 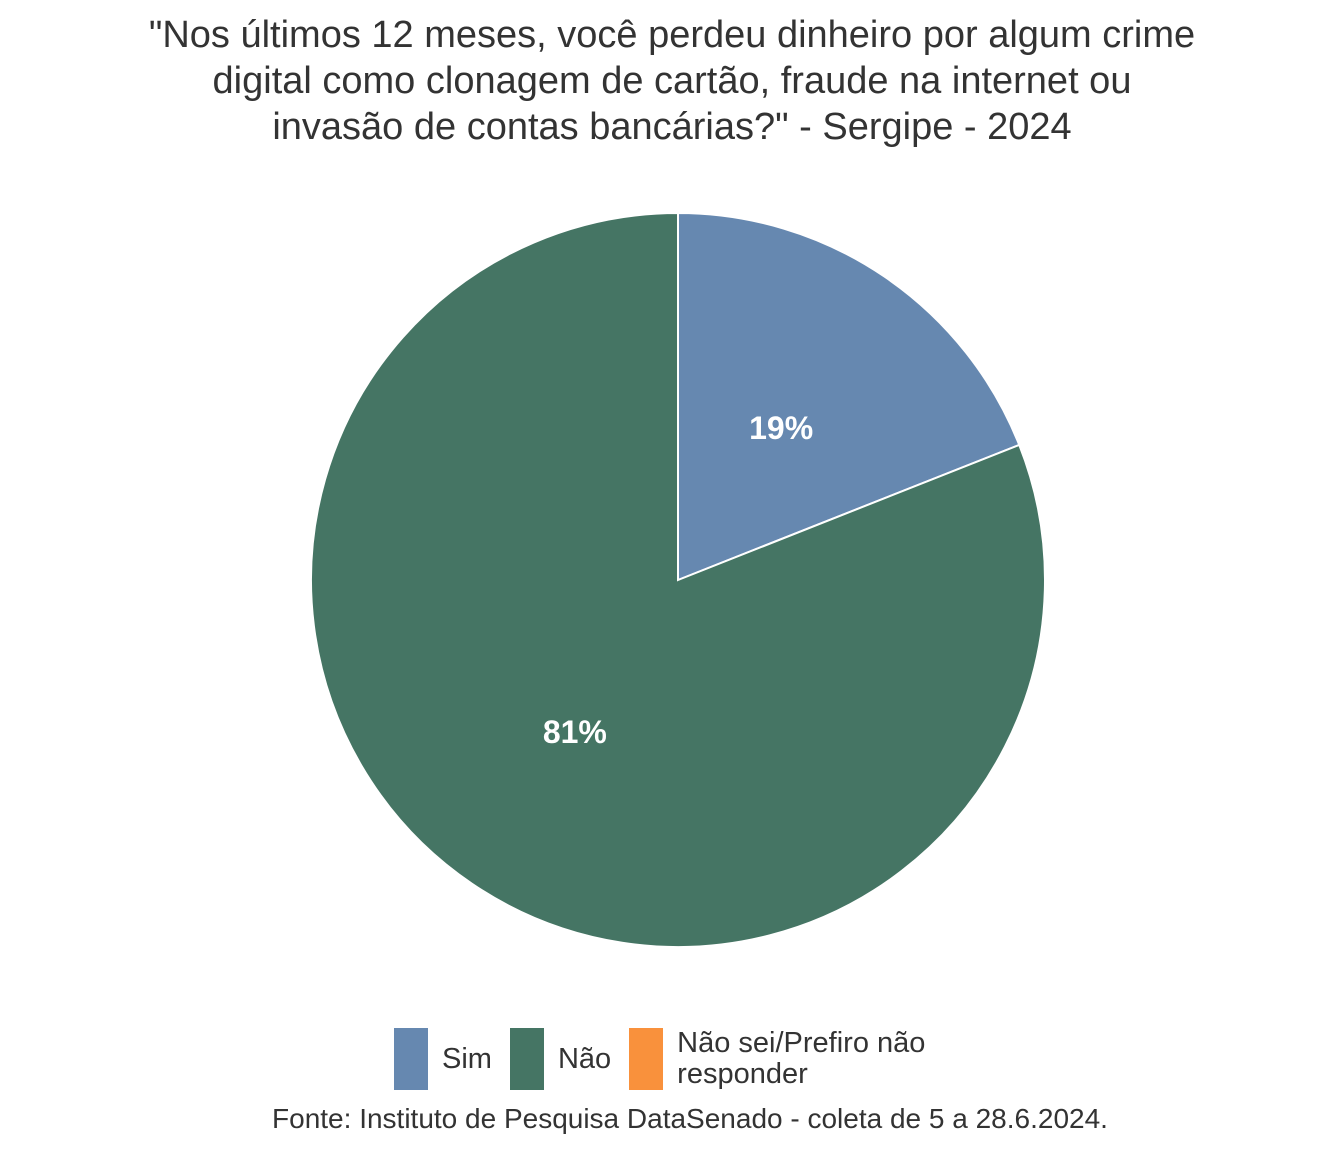 I want to click on legend-swatch-nao, so click(x=526, y=1059).